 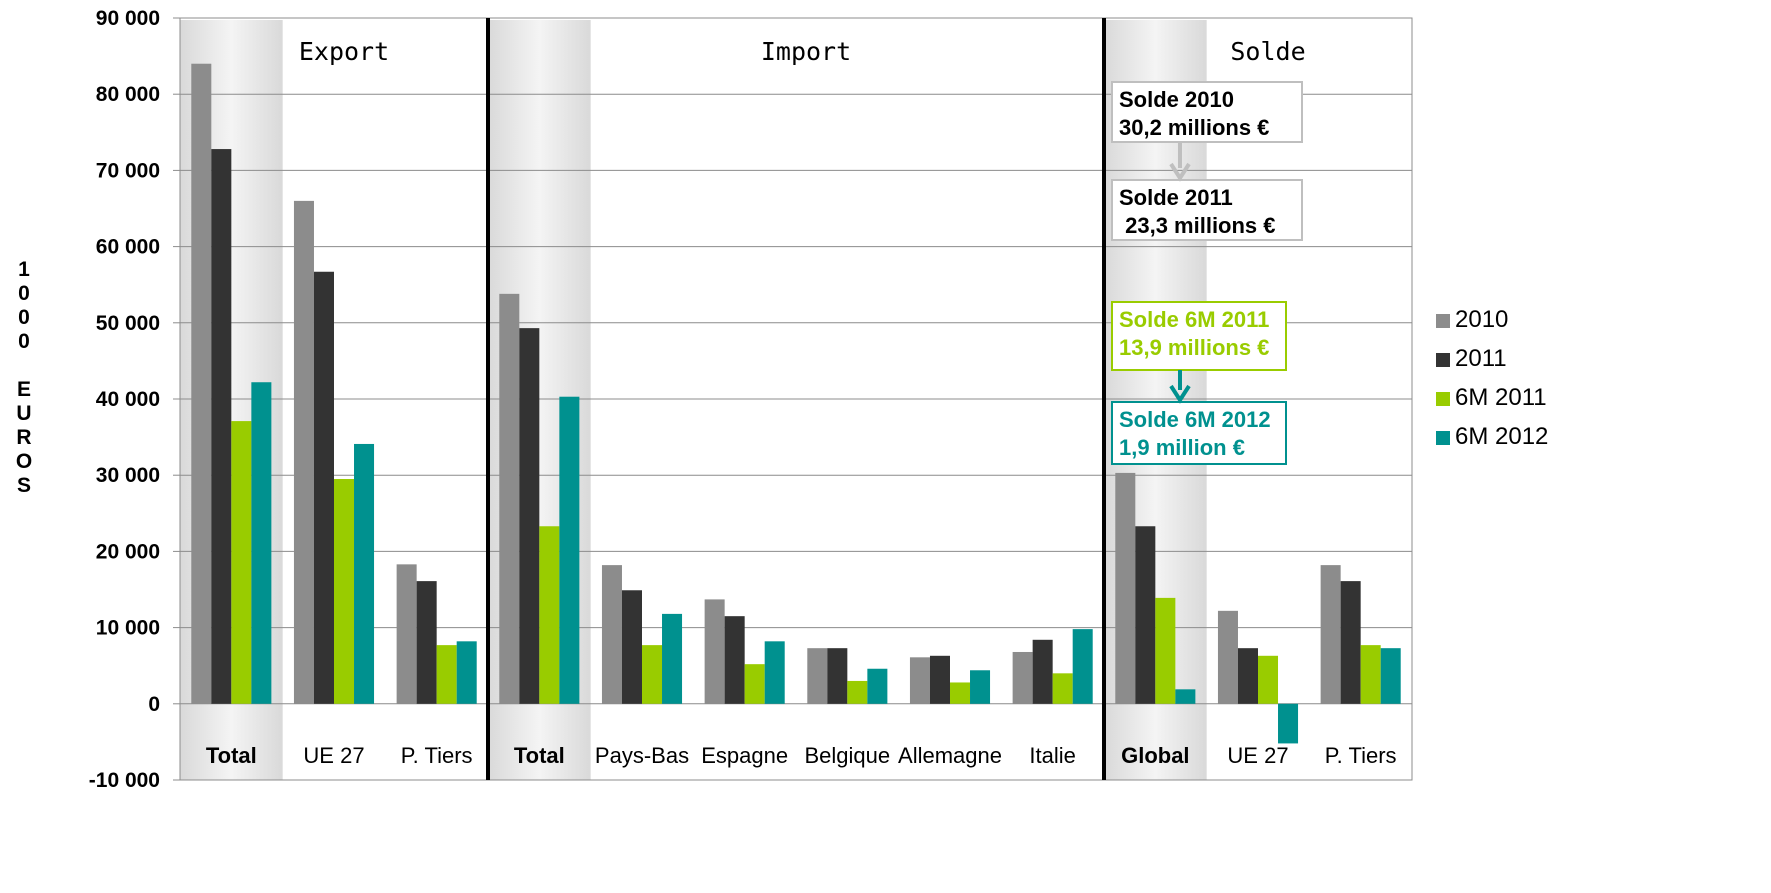 What do you see at coordinates (950, 755) in the screenshot?
I see `category-label: Allemagne` at bounding box center [950, 755].